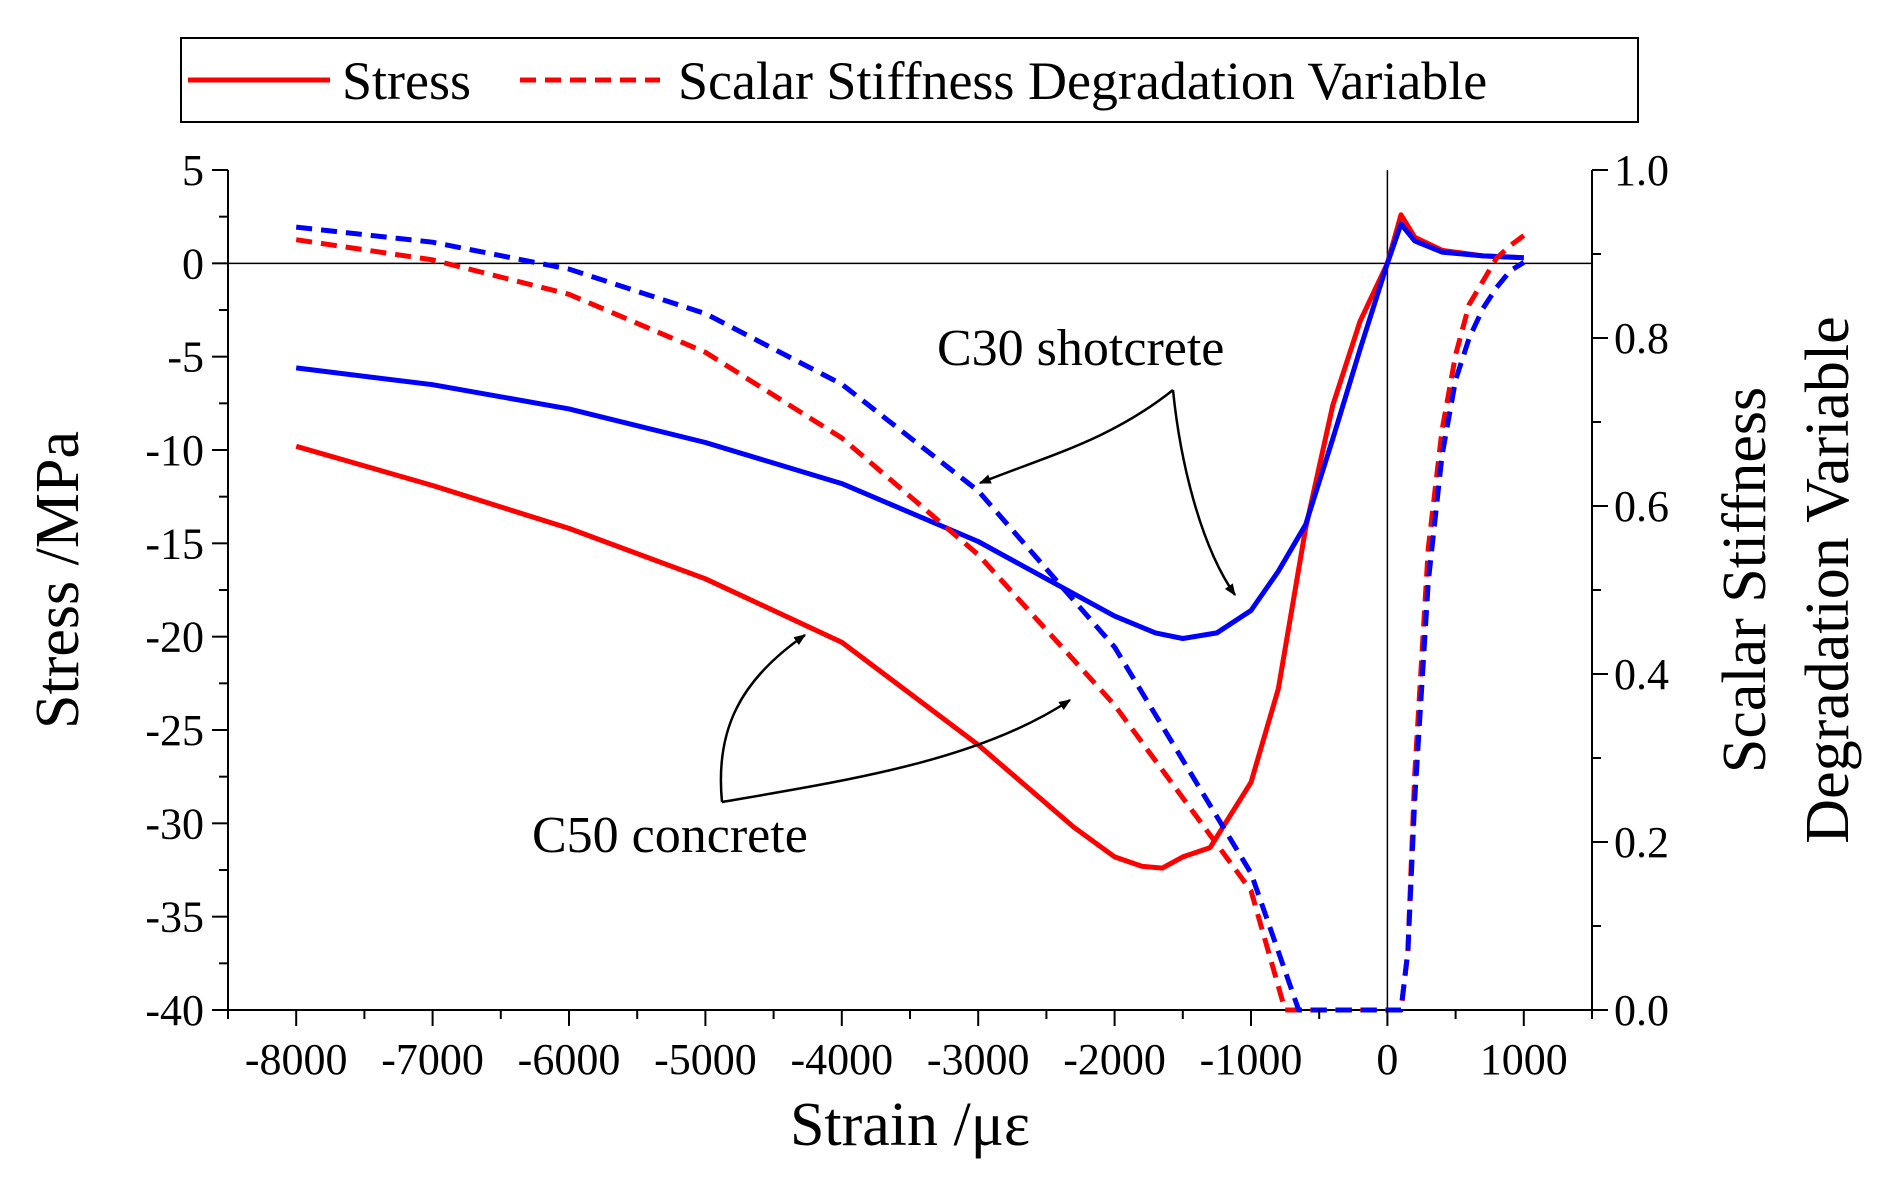  I want to click on annotation-arrow-c50-dashed, so click(896, 751).